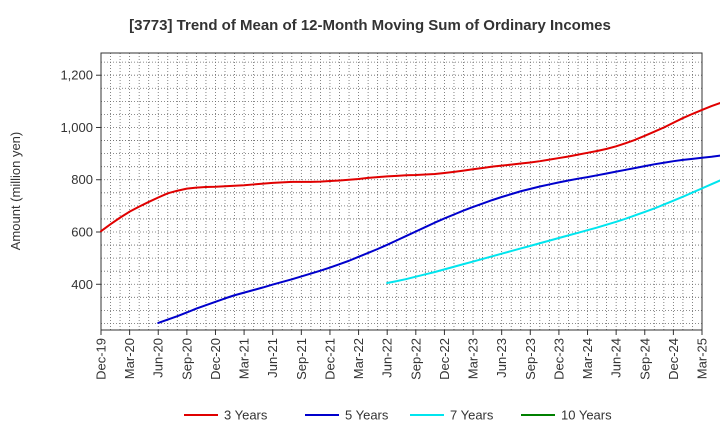  I want to click on x-tick-label: Jun-23, so click(501, 358).